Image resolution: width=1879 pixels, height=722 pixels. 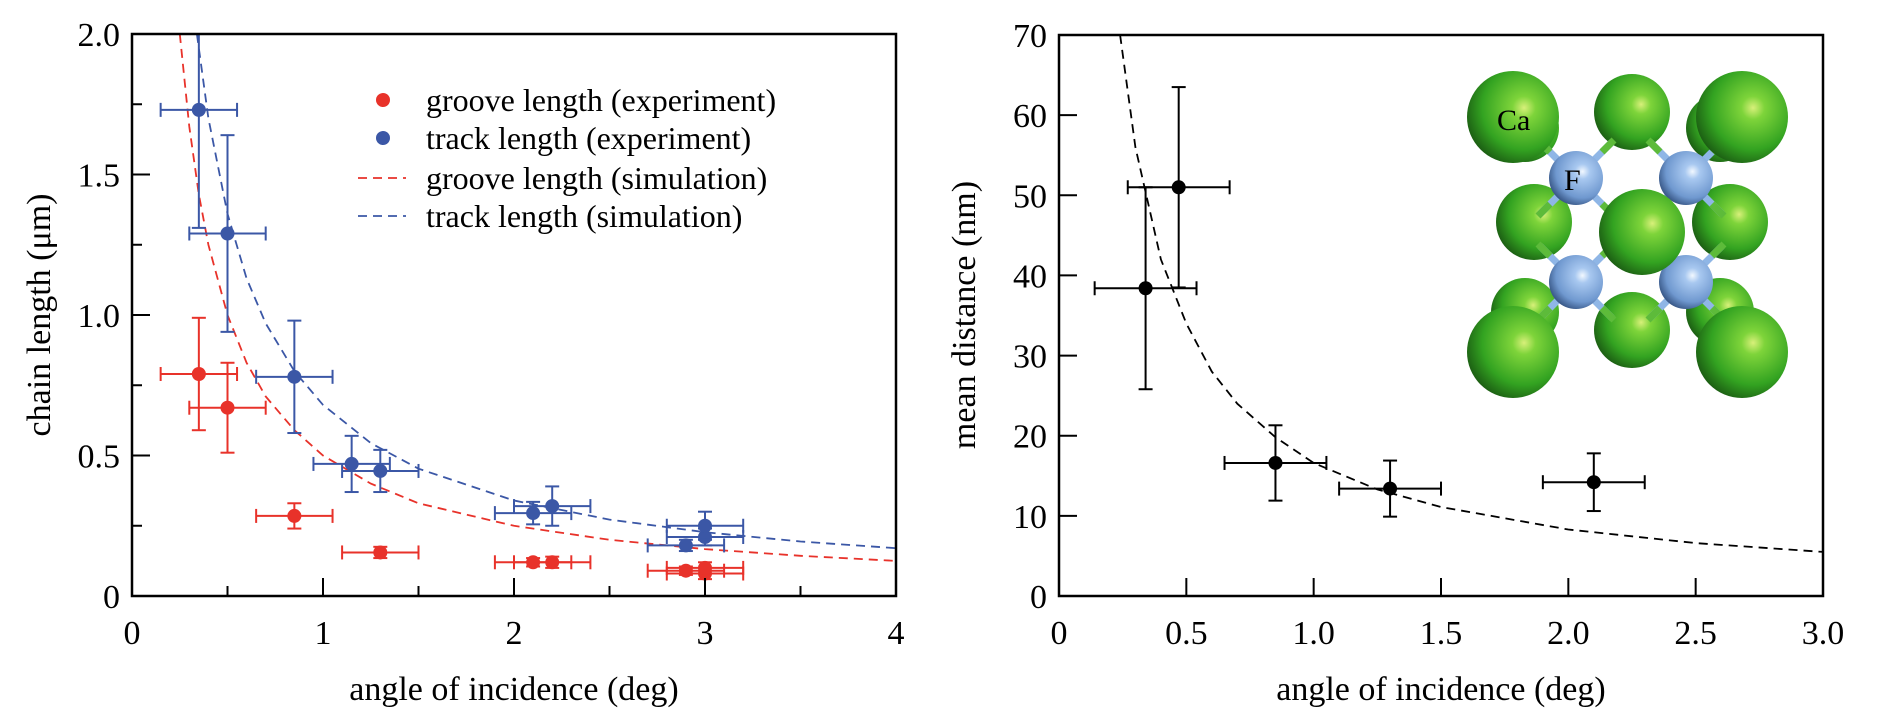 I want to click on legend-label: groove length (experiment), so click(x=601, y=100).